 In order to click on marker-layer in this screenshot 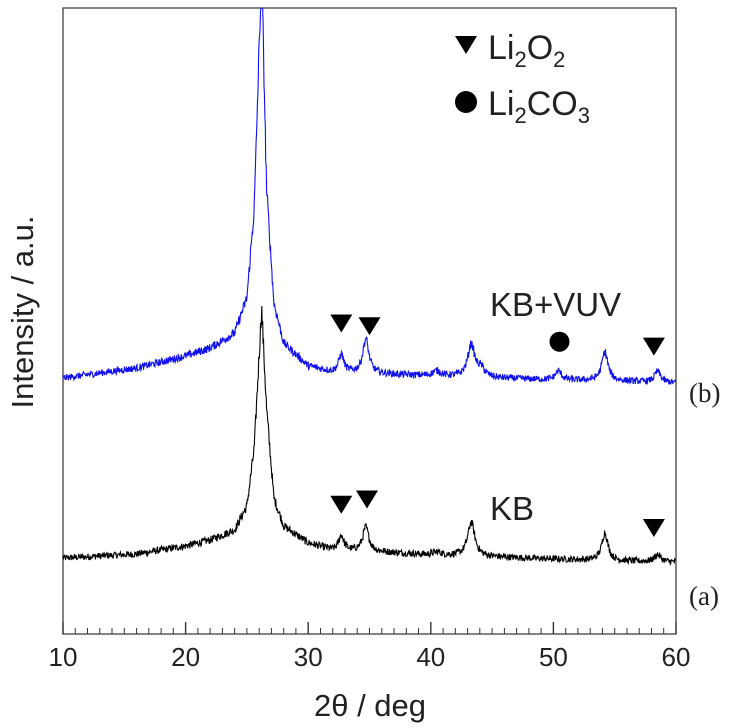, I will do `click(497, 425)`.